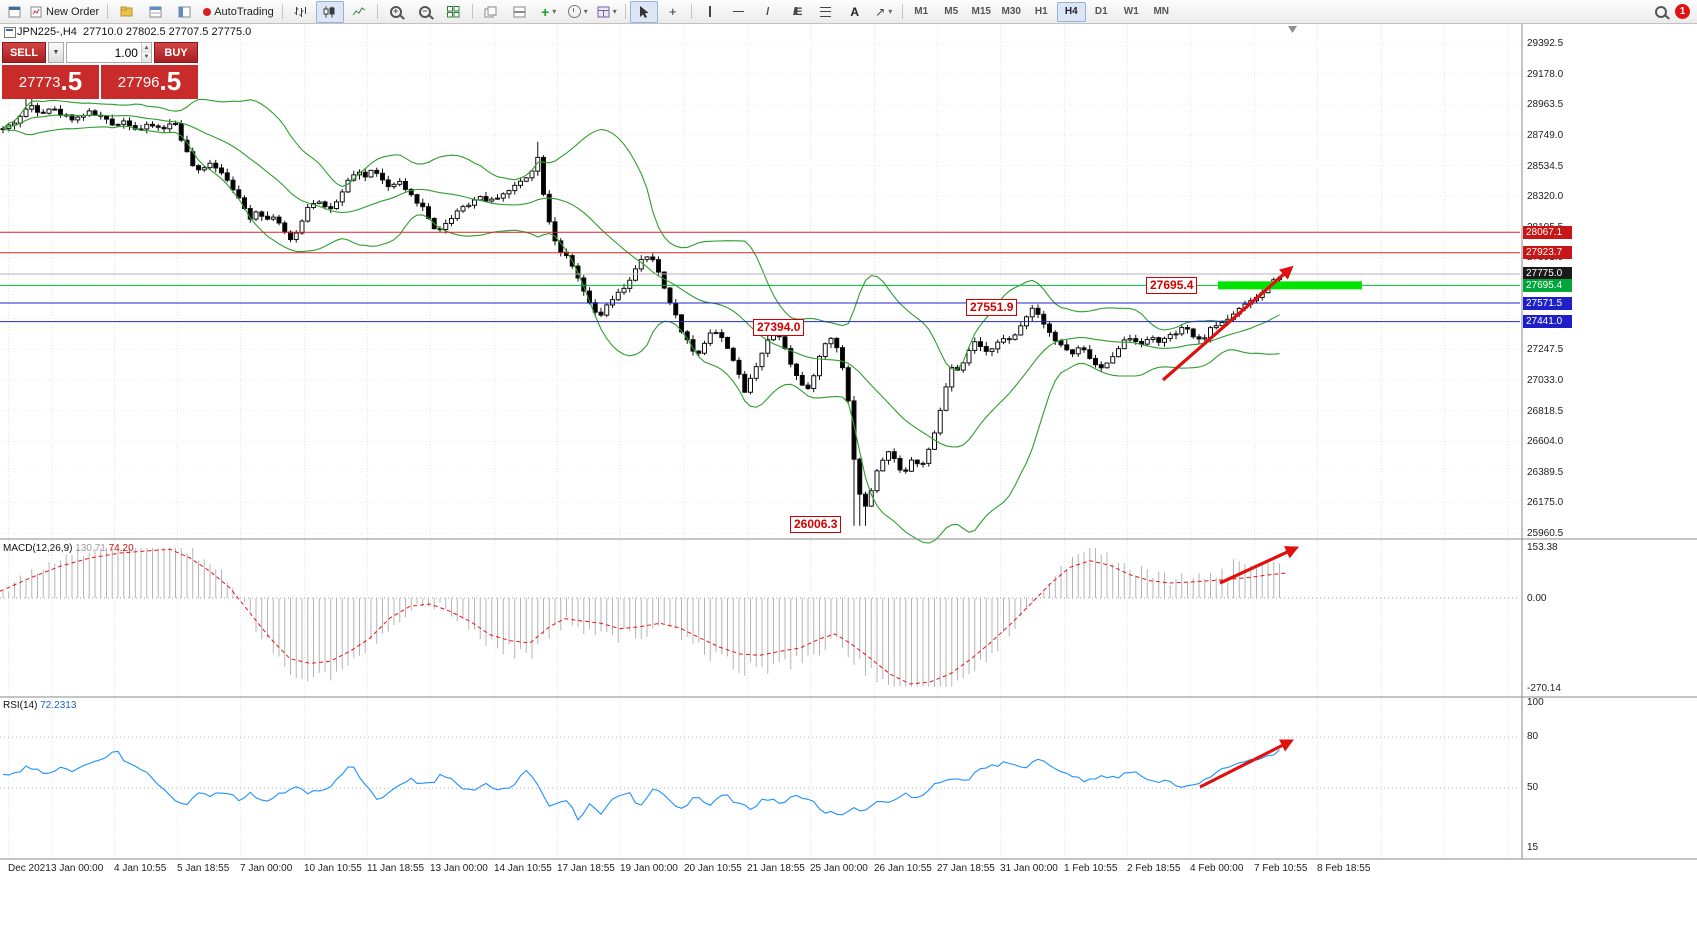 Image resolution: width=1697 pixels, height=948 pixels. I want to click on crosshair-tool-button: +, so click(673, 12).